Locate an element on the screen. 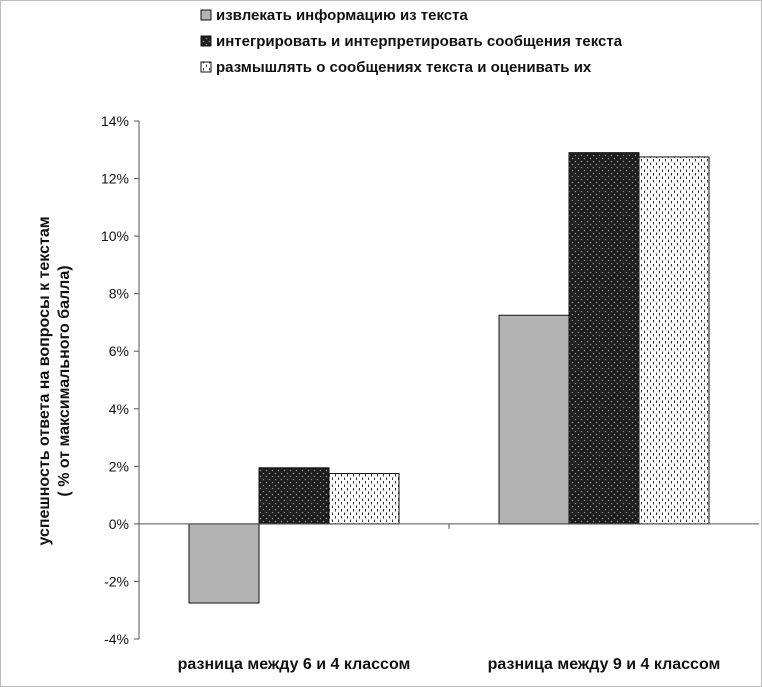 This screenshot has height=687, width=762. y-tick-label: 14% is located at coordinates (115, 121).